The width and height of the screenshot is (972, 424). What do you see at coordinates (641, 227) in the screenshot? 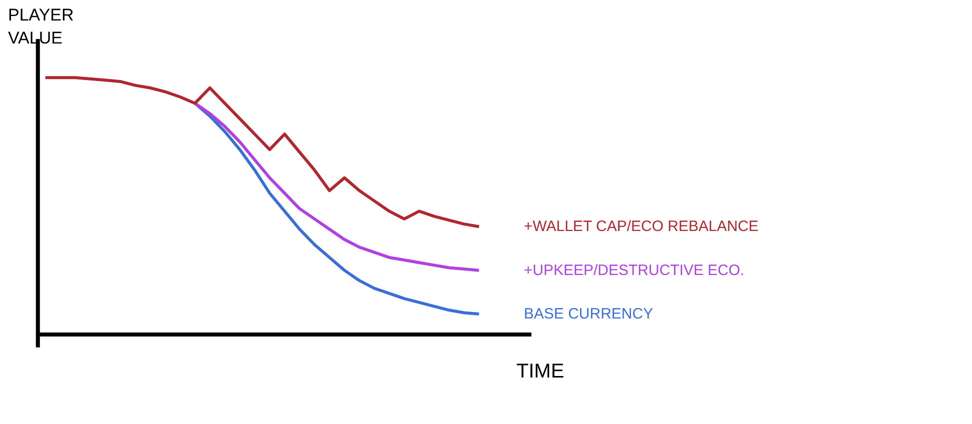
I see `text: +WALLET CAP/ECO REBALANCE` at bounding box center [641, 227].